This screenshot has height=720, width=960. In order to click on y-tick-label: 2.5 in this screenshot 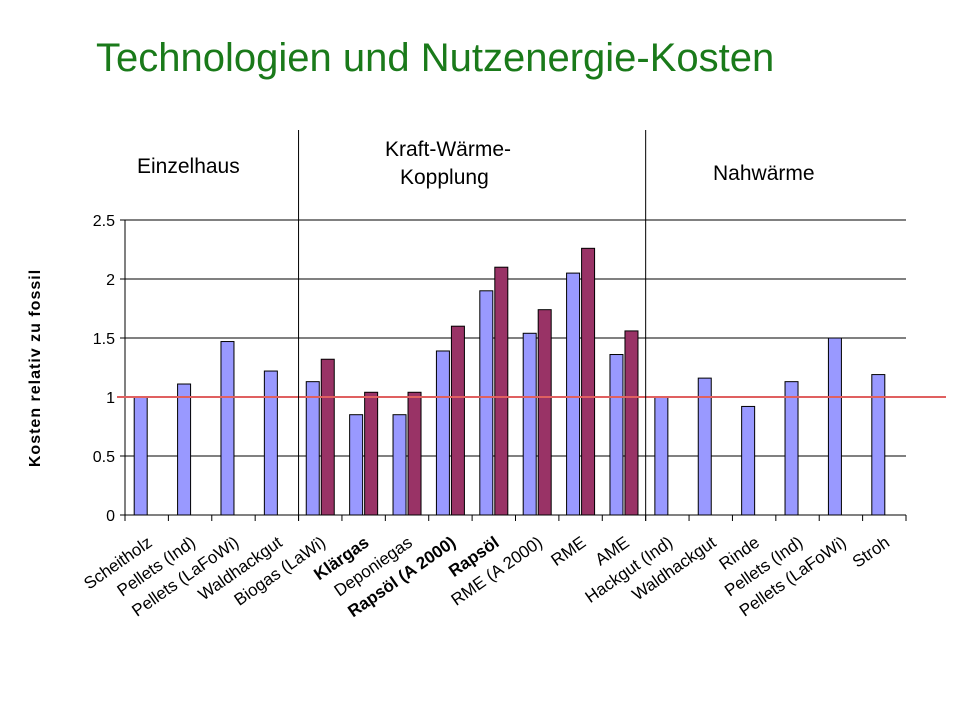, I will do `click(104, 221)`.